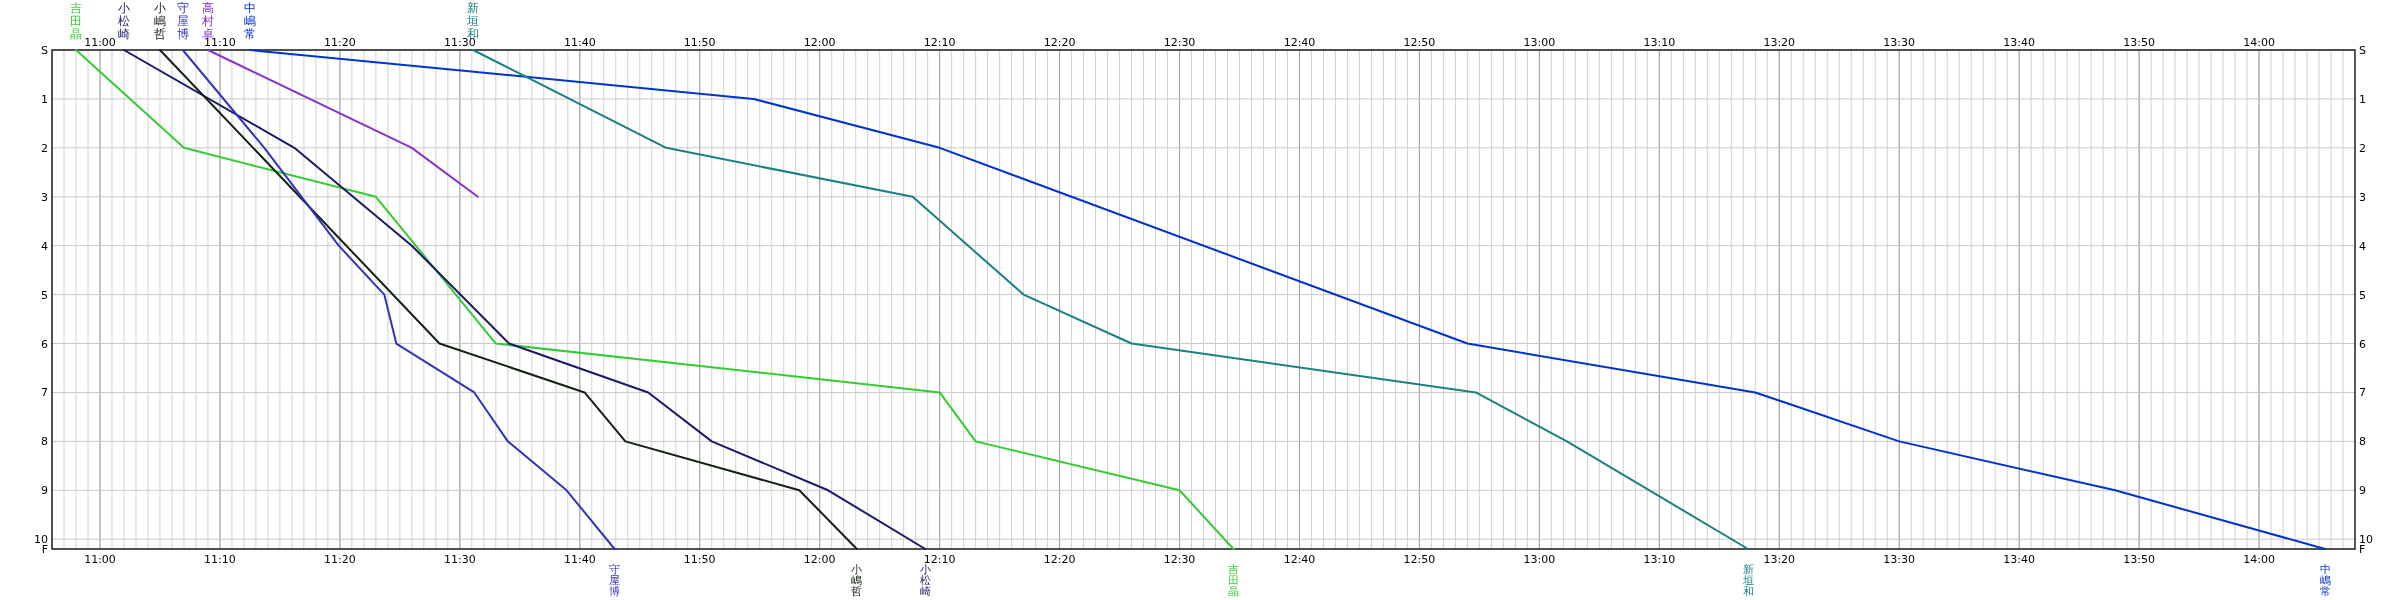 This screenshot has height=600, width=2406. Describe the element at coordinates (1539, 42) in the screenshot. I see `x-tick-label: 13:00` at that location.